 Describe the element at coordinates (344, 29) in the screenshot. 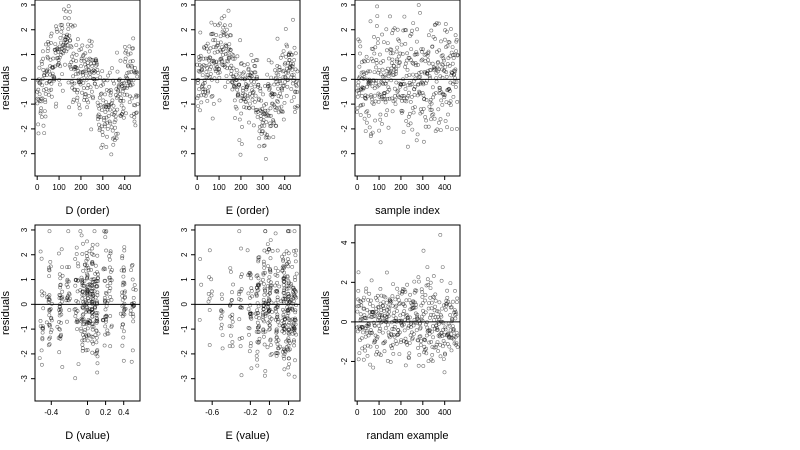

I see `y-tick-label: 2` at that location.